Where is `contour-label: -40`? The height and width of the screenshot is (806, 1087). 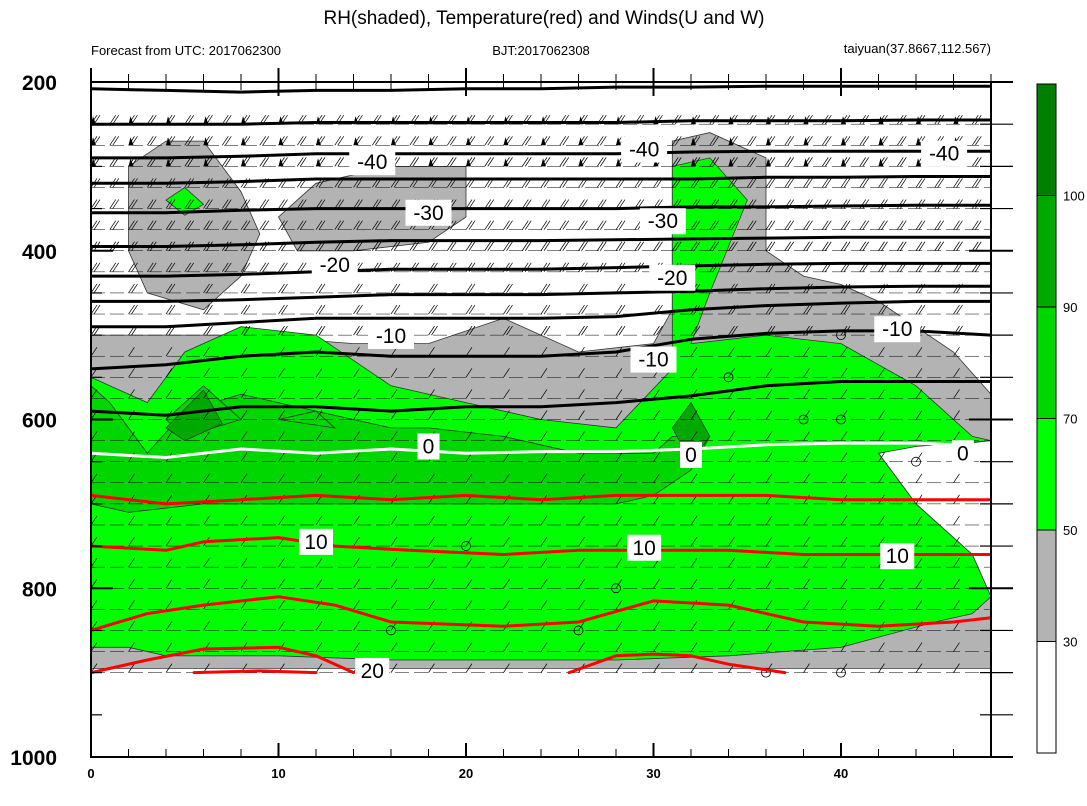 contour-label: -40 is located at coordinates (944, 153).